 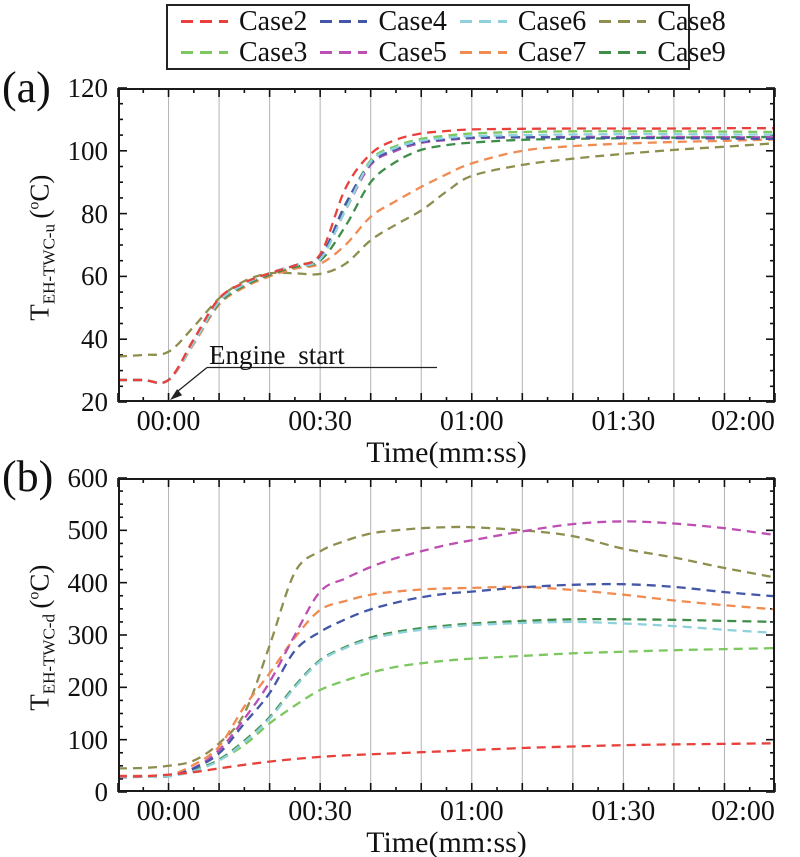 I want to click on y-tick-label: 500, so click(x=88, y=530).